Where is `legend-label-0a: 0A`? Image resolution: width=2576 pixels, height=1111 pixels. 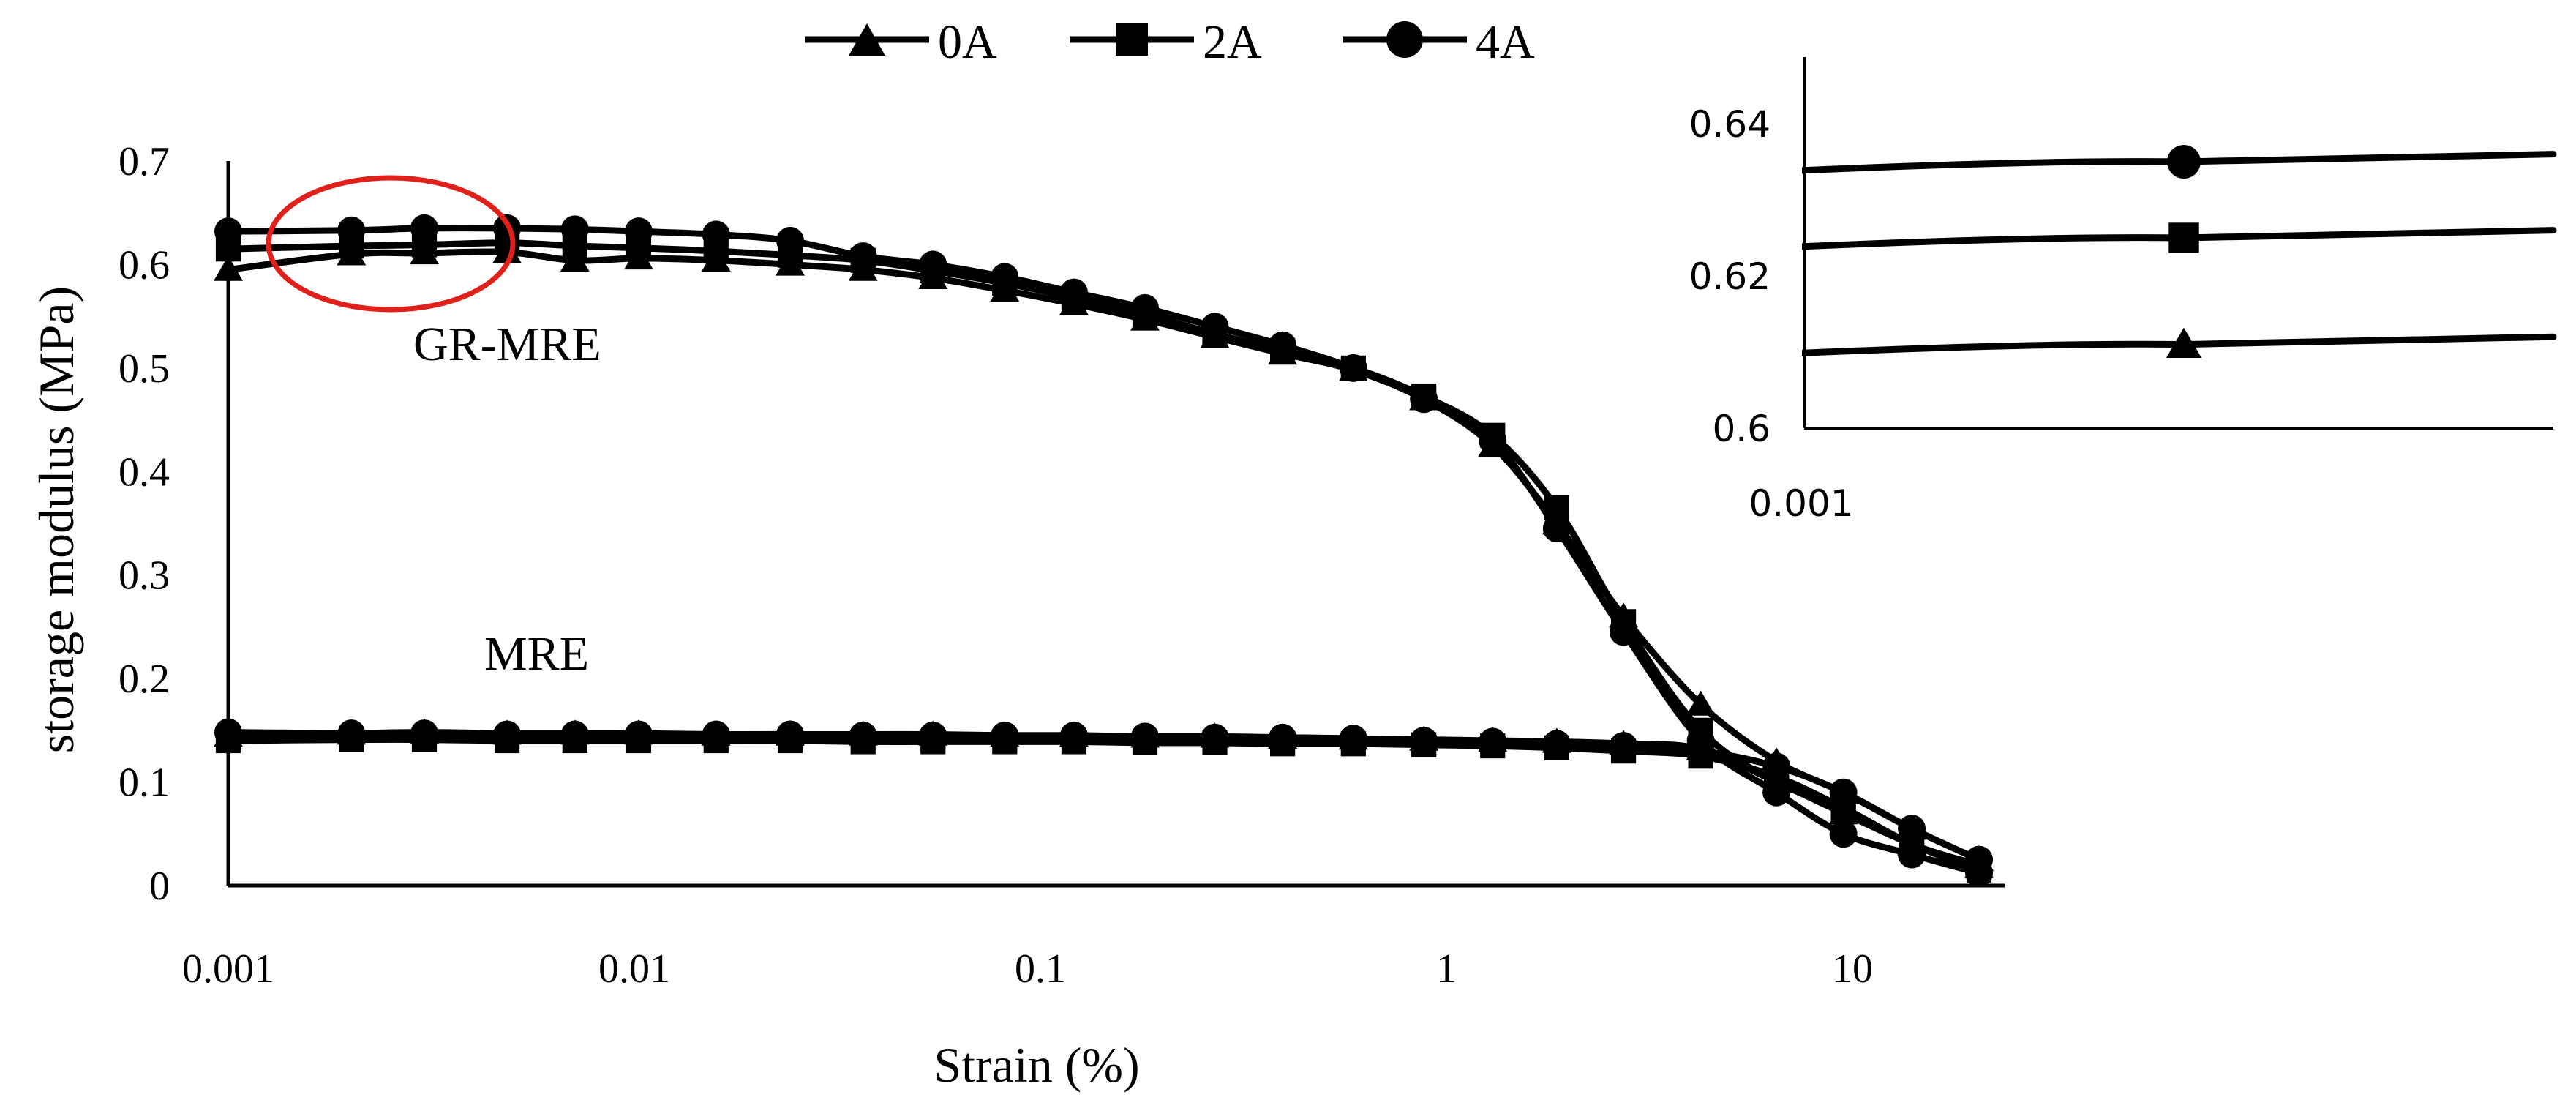 legend-label-0a: 0A is located at coordinates (968, 42).